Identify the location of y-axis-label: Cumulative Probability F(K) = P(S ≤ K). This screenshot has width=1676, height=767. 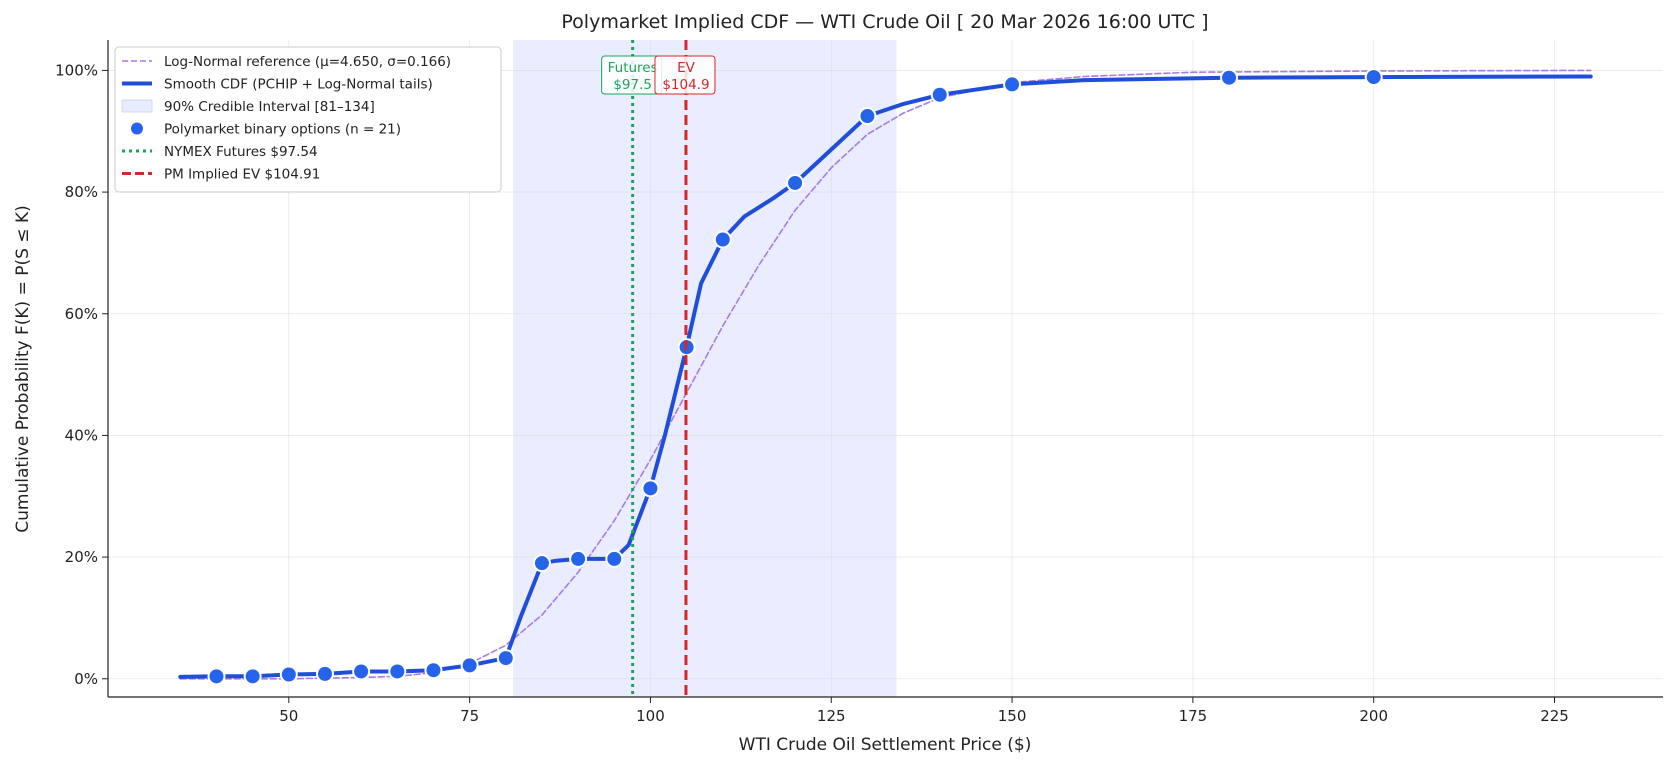
(23, 368).